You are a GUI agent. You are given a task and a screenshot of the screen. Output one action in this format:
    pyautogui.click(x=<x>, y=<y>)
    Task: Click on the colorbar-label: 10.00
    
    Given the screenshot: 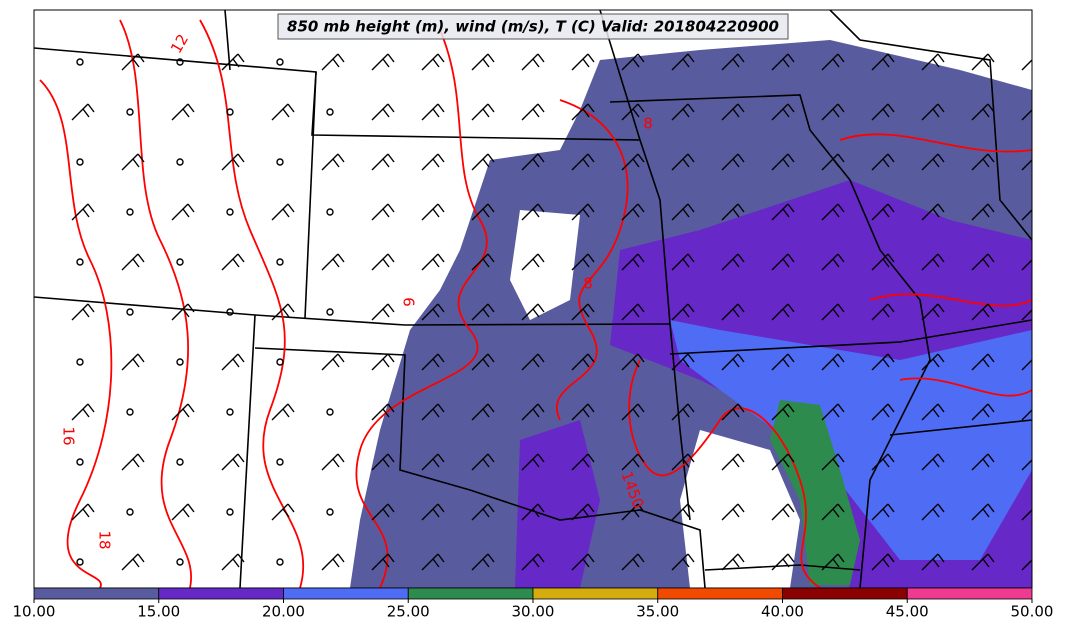 What is the action you would take?
    pyautogui.click(x=34, y=612)
    